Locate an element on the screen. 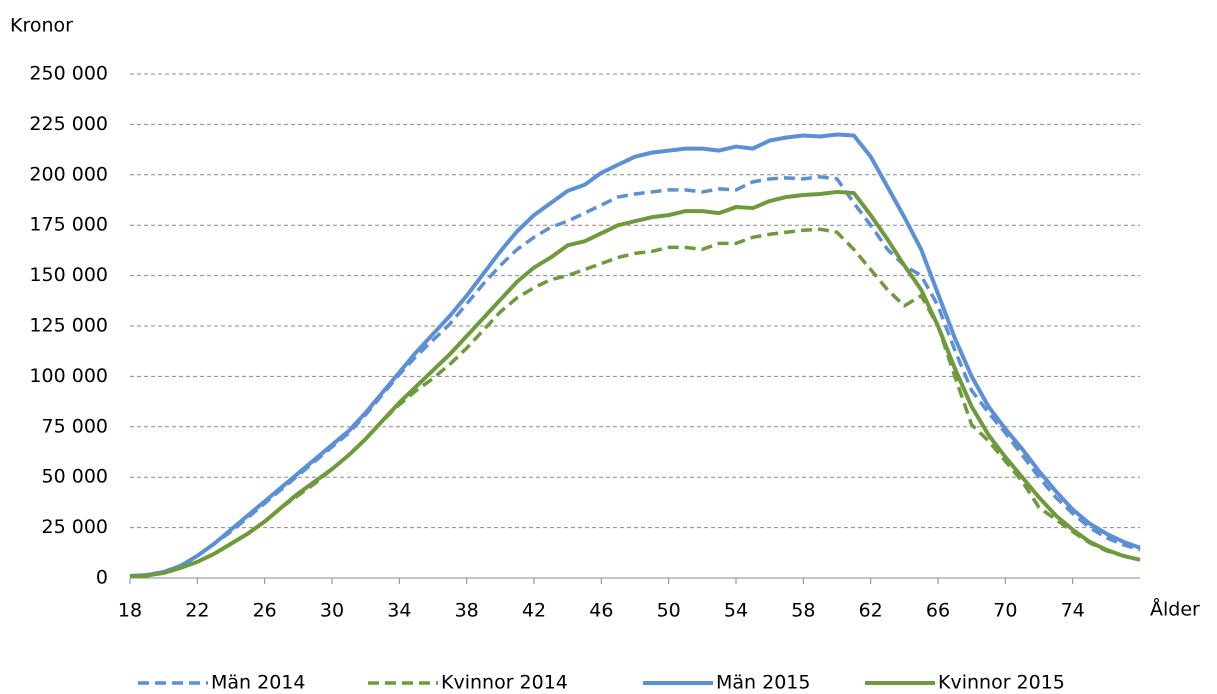  x-tick-label: 70 is located at coordinates (1005, 611).